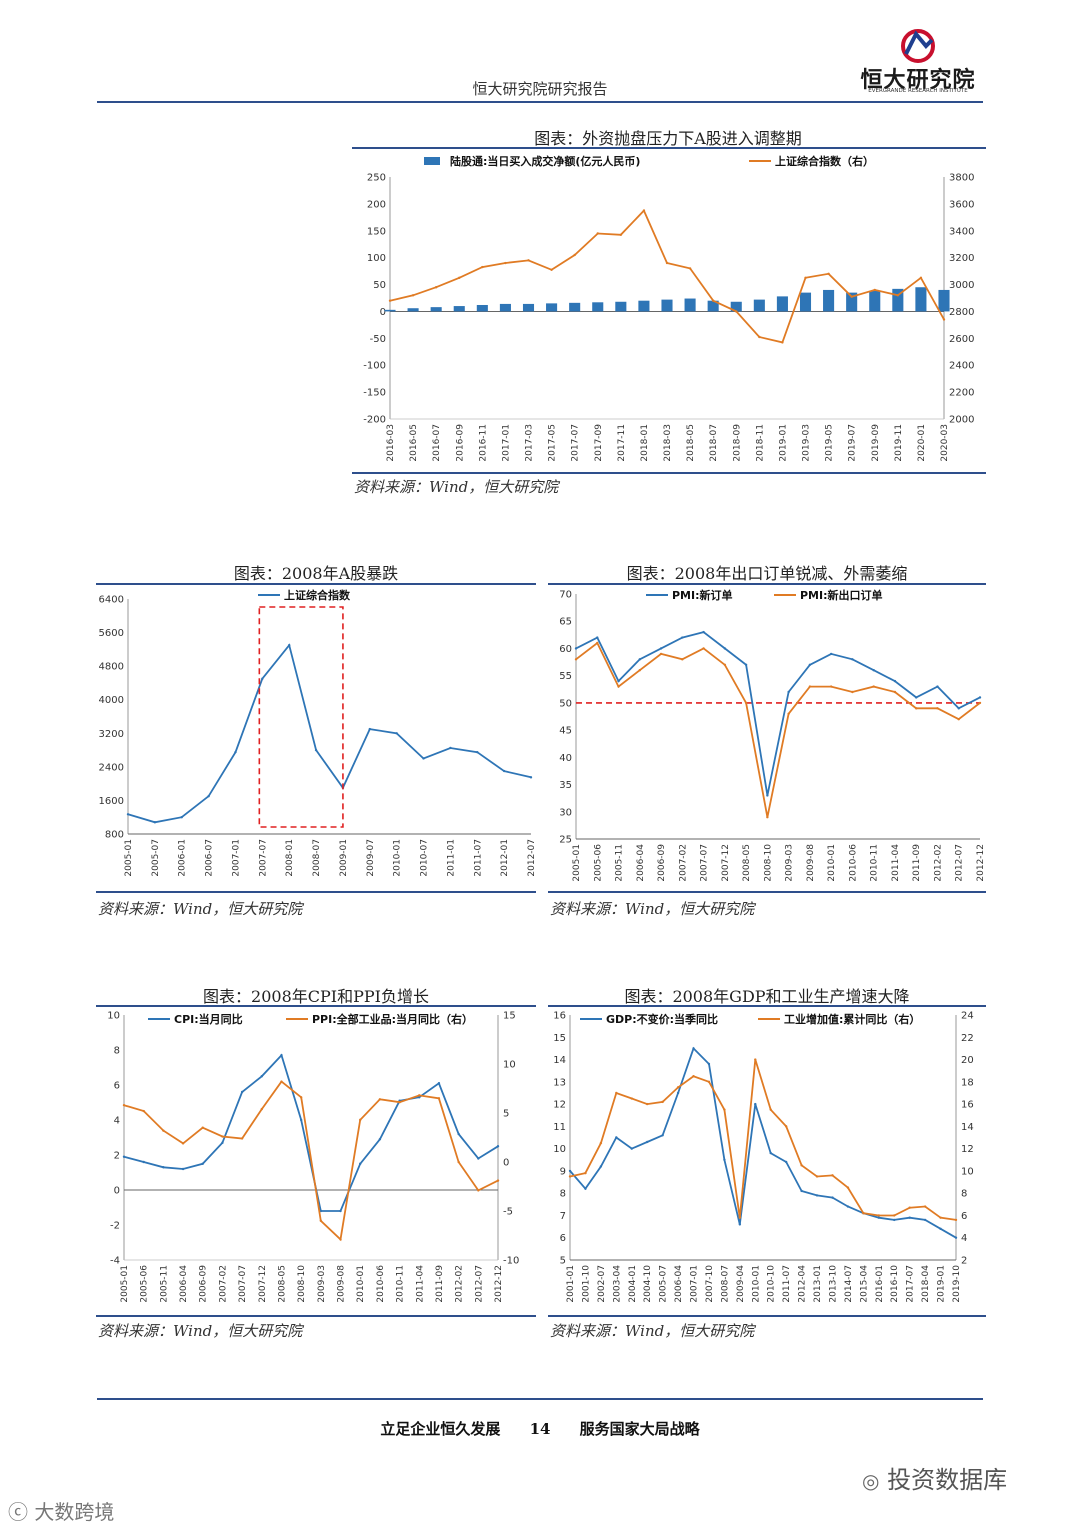 This screenshot has height=1527, width=1080. What do you see at coordinates (316, 892) in the screenshot?
I see `chart2-bottom-rule` at bounding box center [316, 892].